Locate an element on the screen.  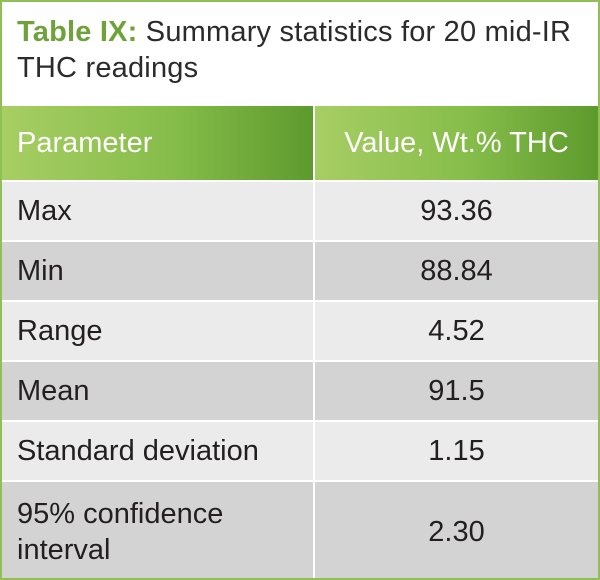
table-row: Mean 91.5 is located at coordinates (300, 390).